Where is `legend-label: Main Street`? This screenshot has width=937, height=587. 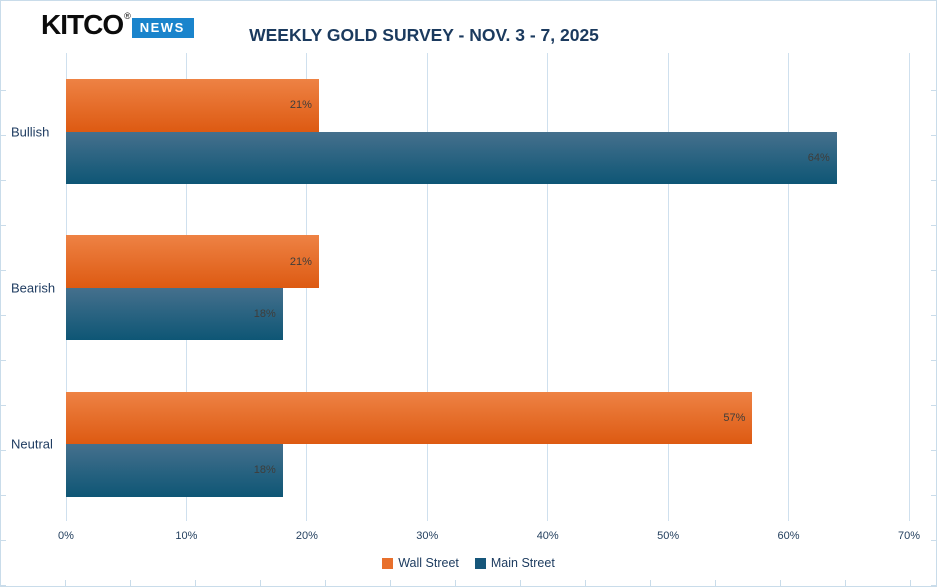 legend-label: Main Street is located at coordinates (522, 563).